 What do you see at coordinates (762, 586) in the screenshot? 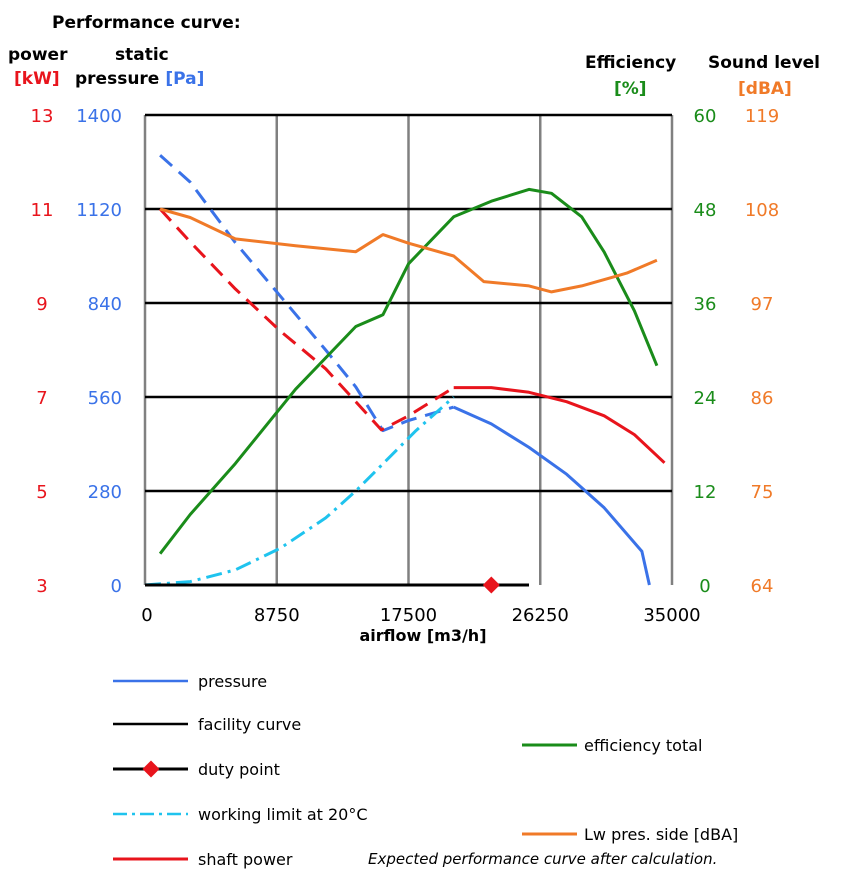
I see `sound-tick-label: 64` at bounding box center [762, 586].